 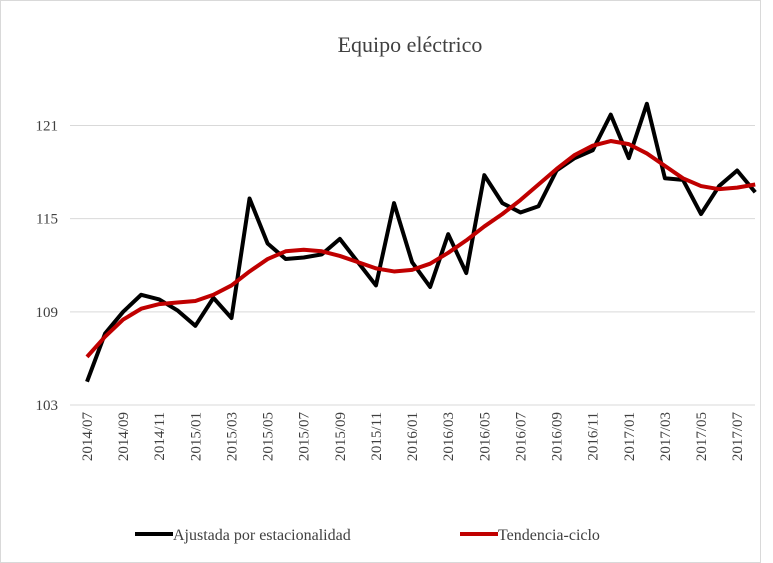 I want to click on x-tick-label: 2015/11, so click(x=377, y=436).